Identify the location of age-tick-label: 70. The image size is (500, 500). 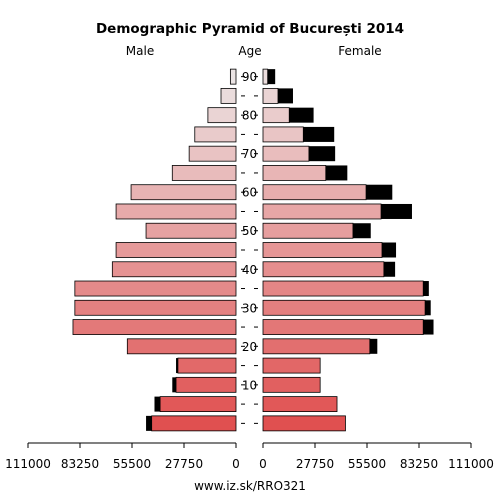
(249, 154).